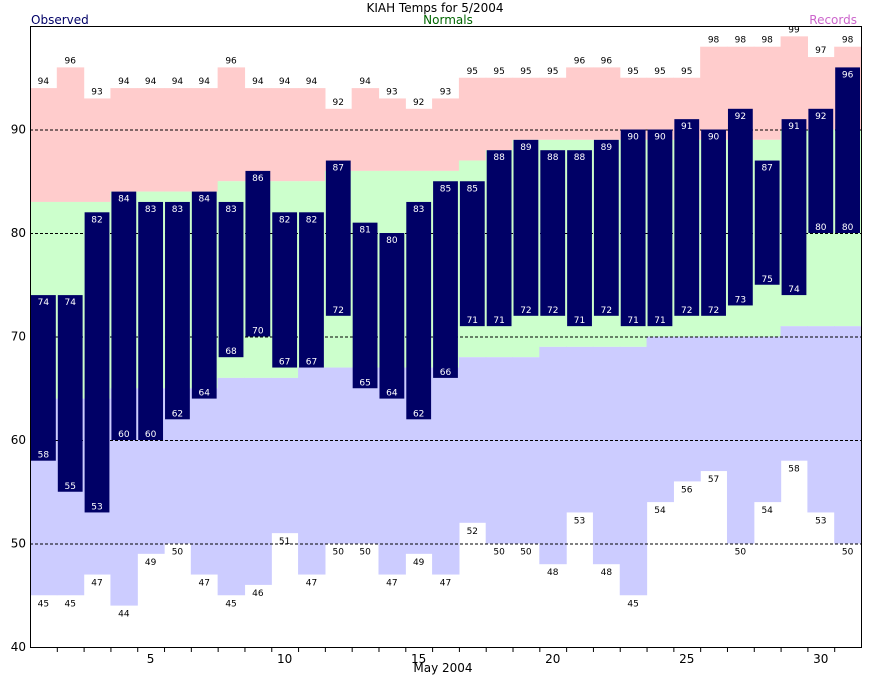 The height and width of the screenshot is (676, 870). Describe the element at coordinates (686, 659) in the screenshot. I see `x-tick-label: 25` at that location.